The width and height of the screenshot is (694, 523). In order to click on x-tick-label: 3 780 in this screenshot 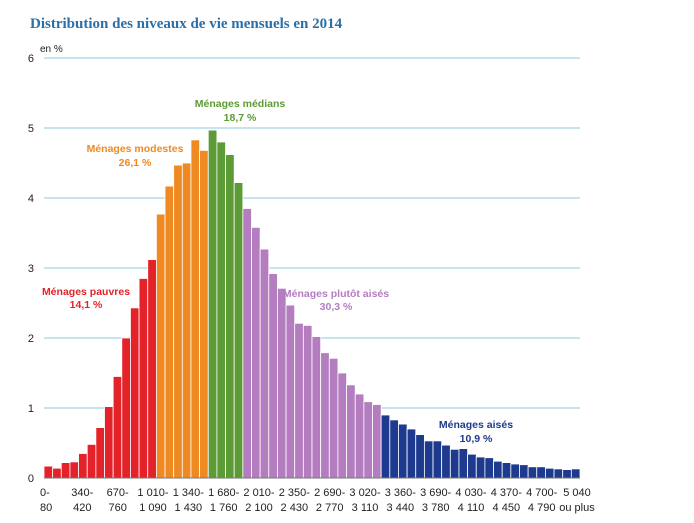, I will do `click(436, 508)`.